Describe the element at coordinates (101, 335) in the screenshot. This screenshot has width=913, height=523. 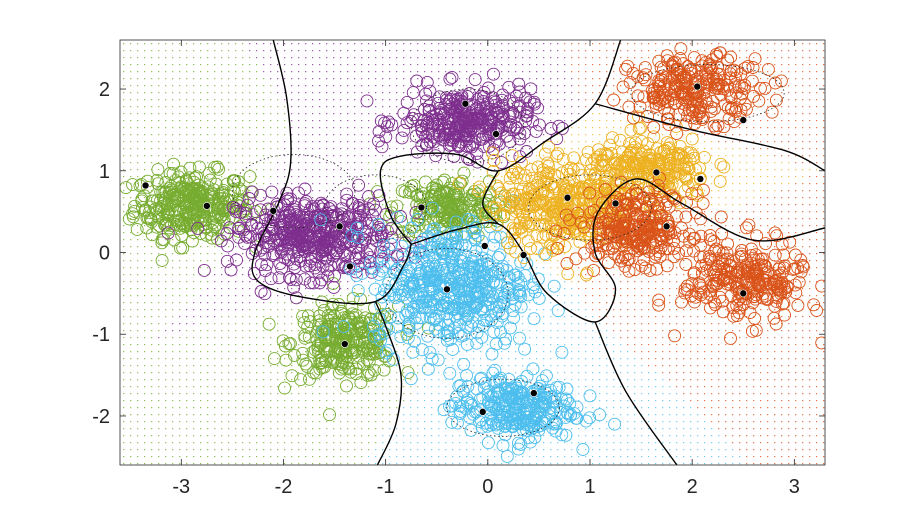
I see `y-tick-label: -1` at that location.